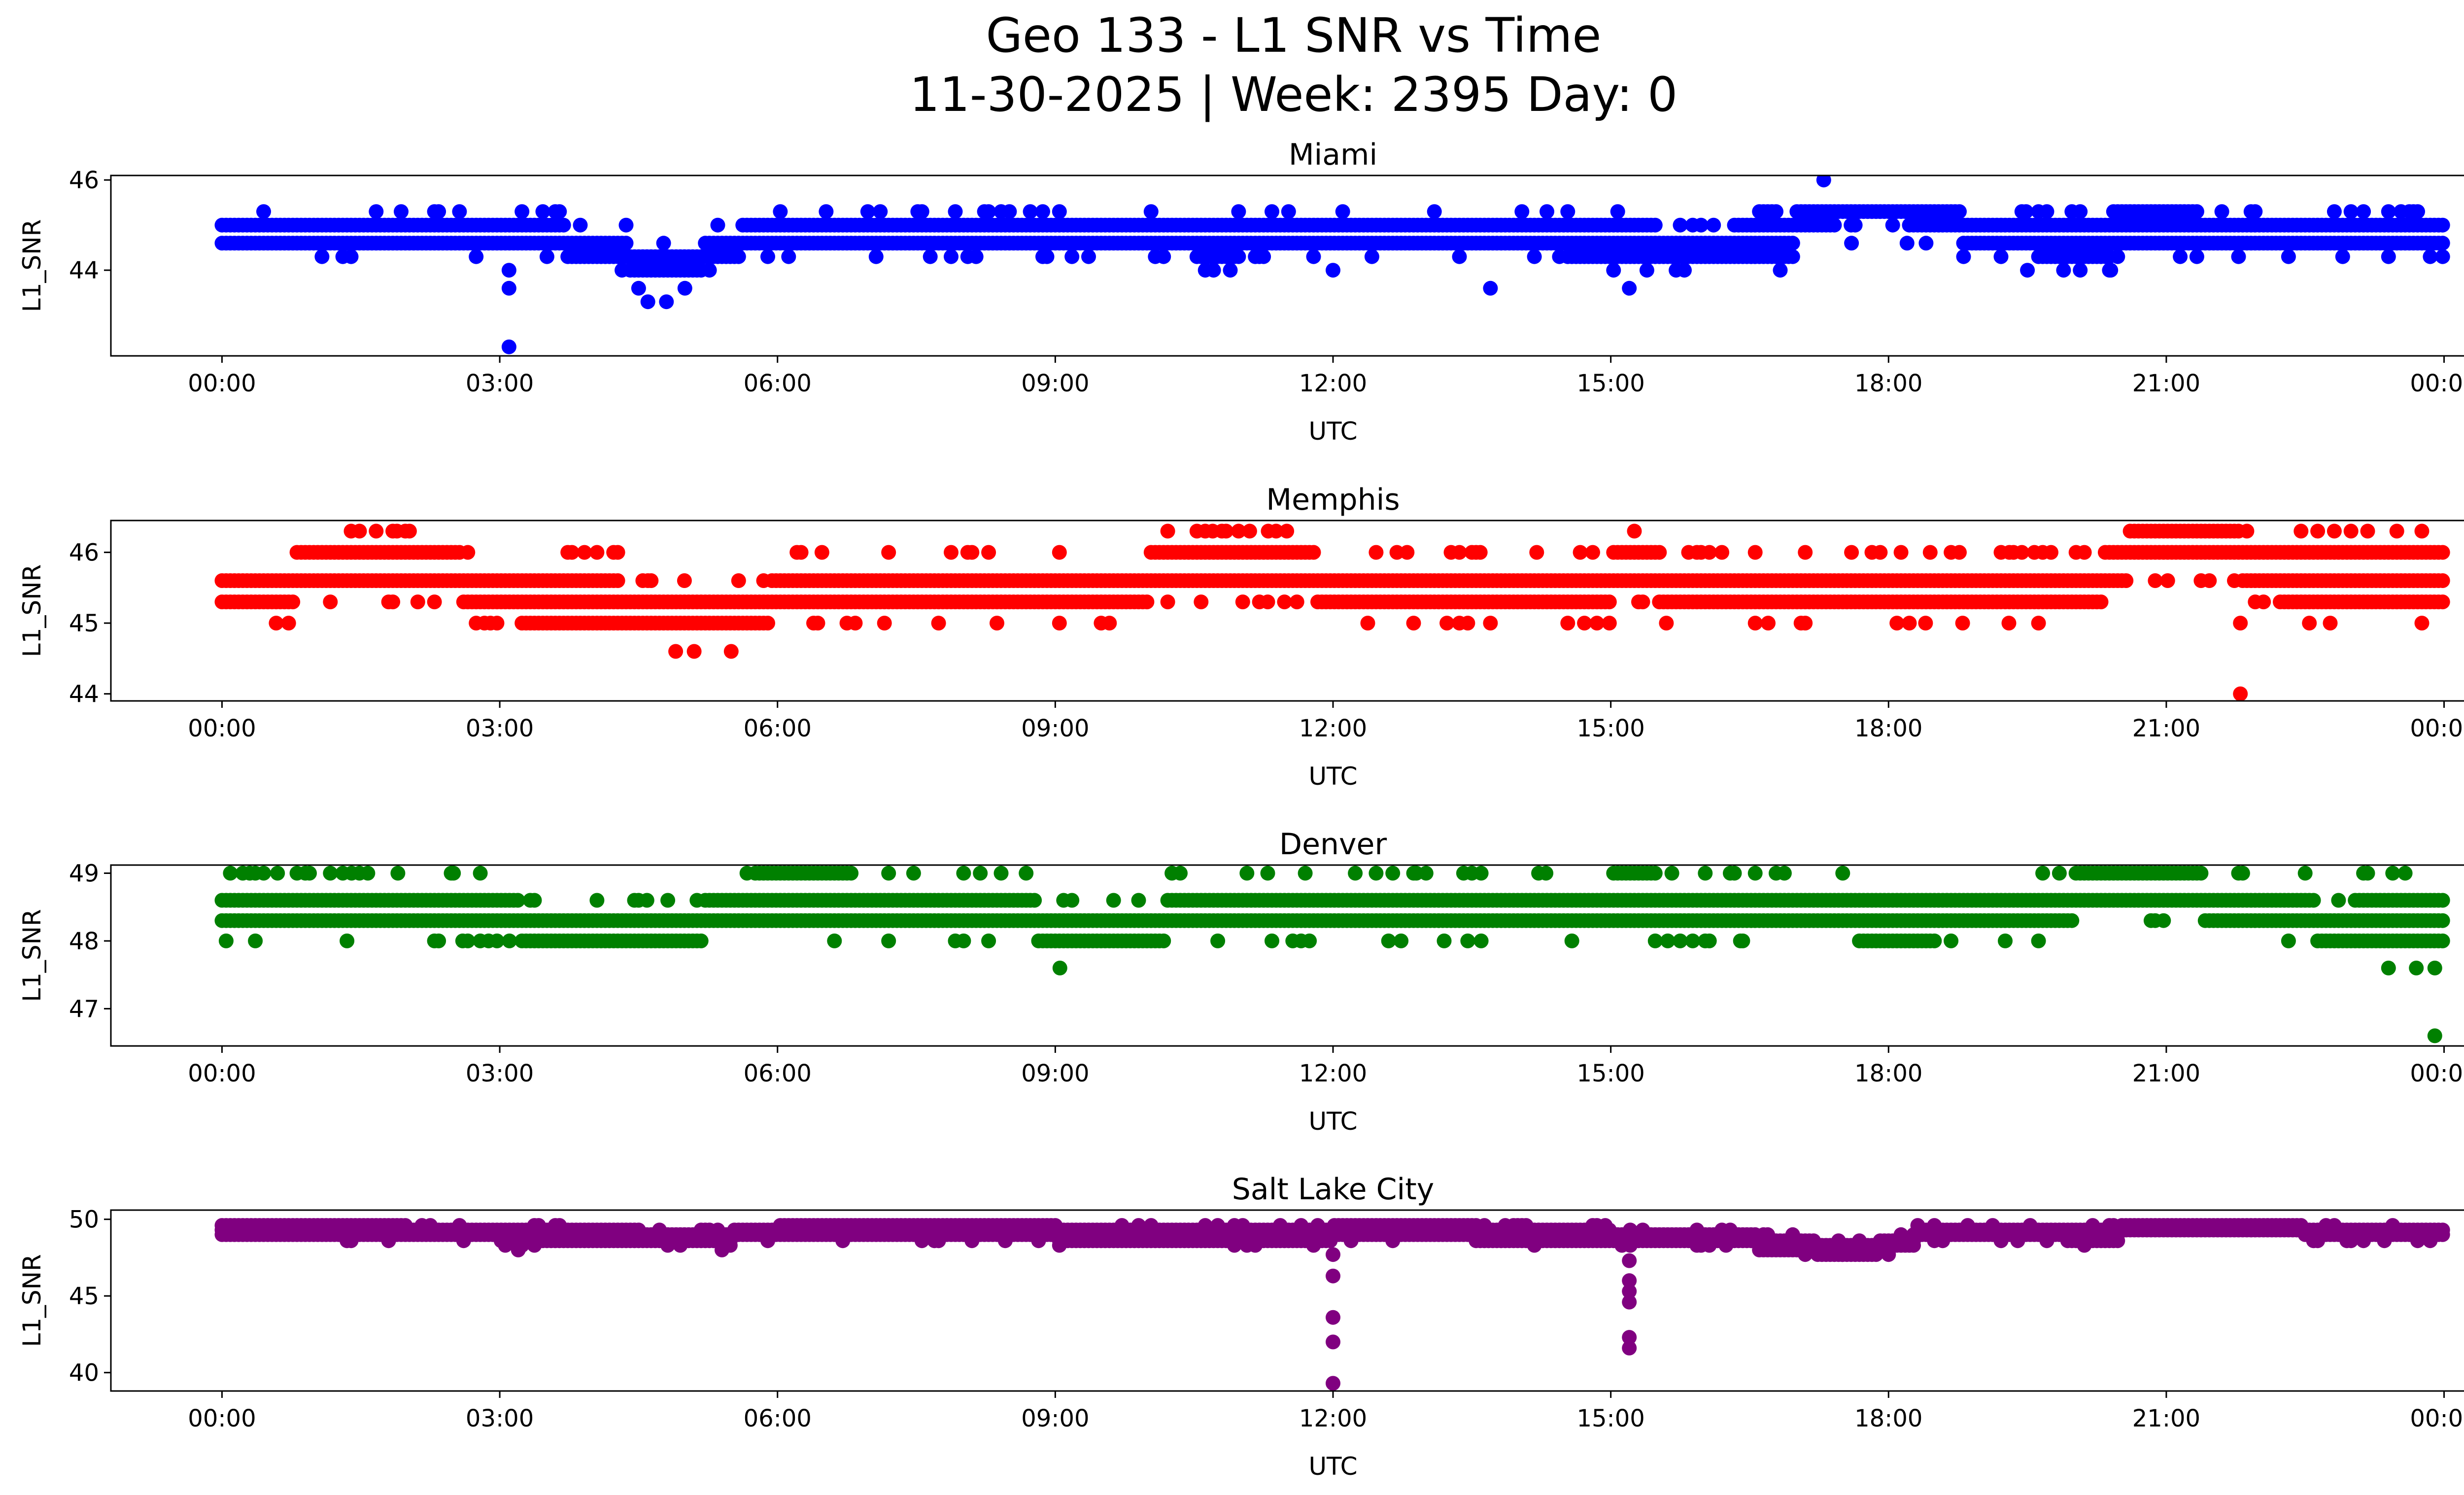 The width and height of the screenshot is (2464, 1495). What do you see at coordinates (1333, 155) in the screenshot?
I see `subplot-title: Miami` at bounding box center [1333, 155].